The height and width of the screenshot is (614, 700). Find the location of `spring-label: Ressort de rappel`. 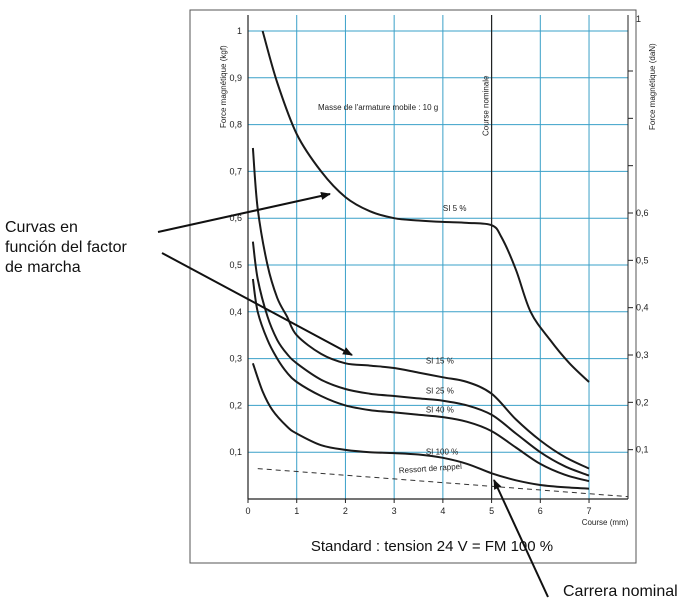

spring-label: Ressort de rappel is located at coordinates (431, 468).